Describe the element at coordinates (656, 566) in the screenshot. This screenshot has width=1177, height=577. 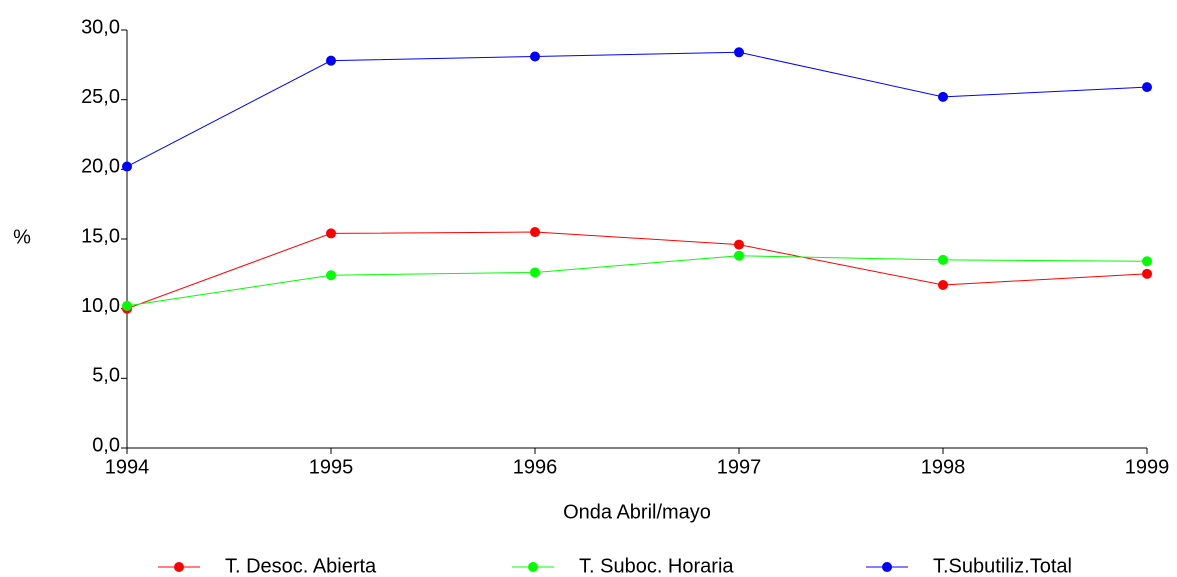
I see `legend-label: T. Suboc. Horaria` at that location.